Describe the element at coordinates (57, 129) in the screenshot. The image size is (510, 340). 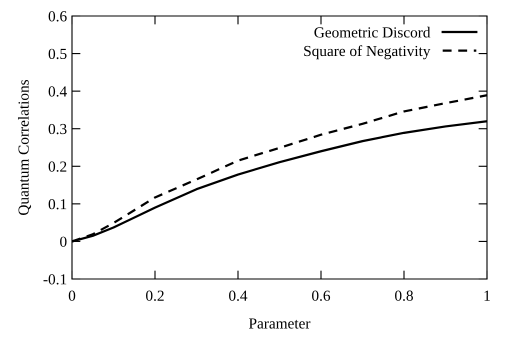
I see `y-tick-label: 0.3` at that location.